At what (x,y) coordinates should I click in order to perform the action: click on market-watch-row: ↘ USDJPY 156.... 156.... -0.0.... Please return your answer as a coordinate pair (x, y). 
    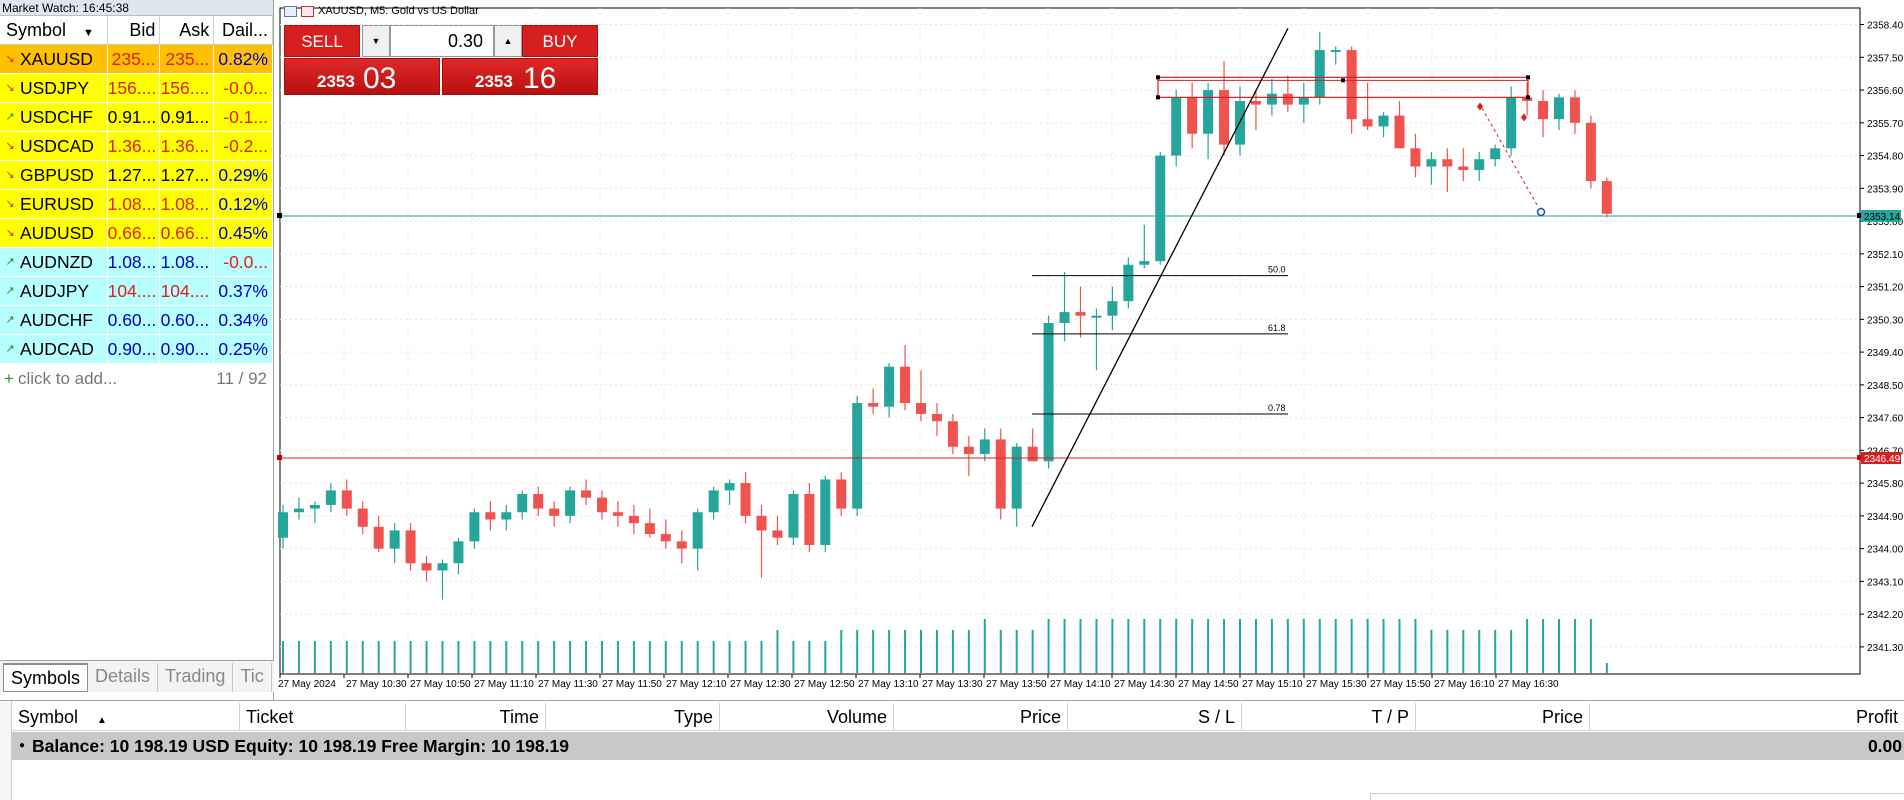
    Looking at the image, I should click on (136, 88).